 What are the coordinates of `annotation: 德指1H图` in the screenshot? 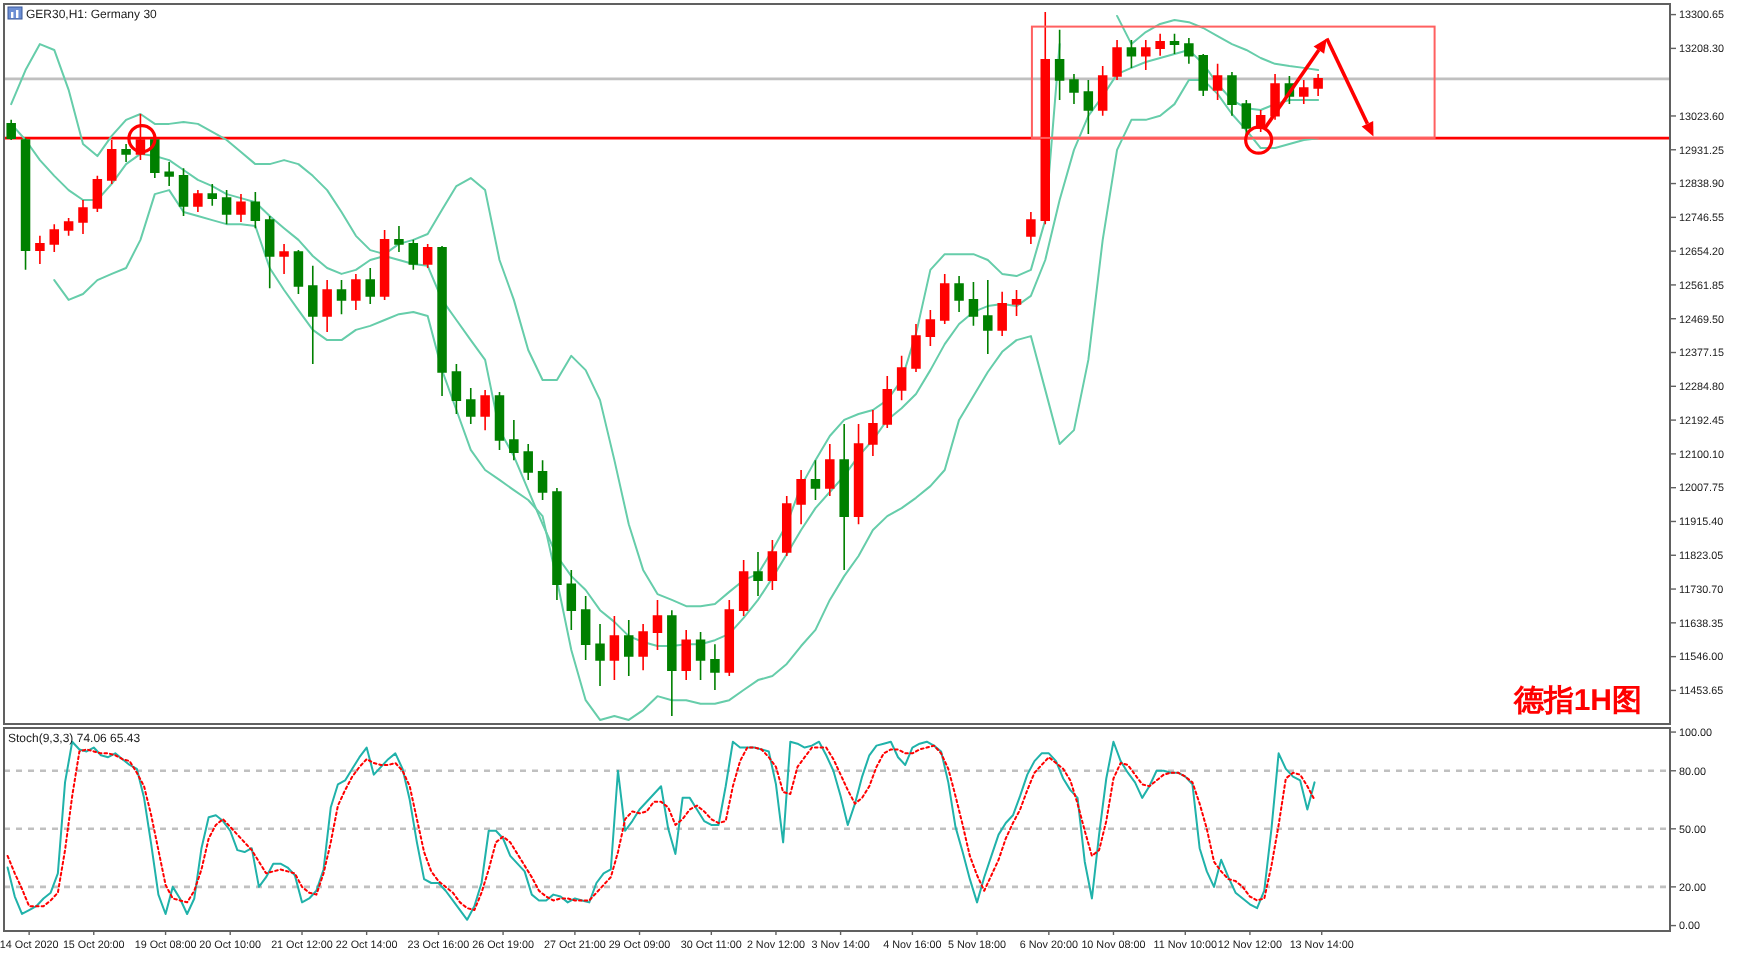 It's located at (1576, 701).